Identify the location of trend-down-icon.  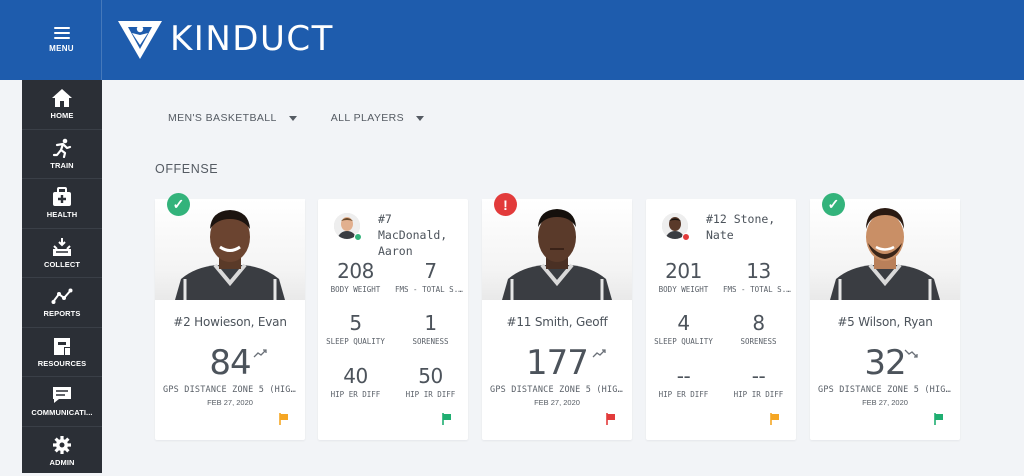
(911, 353).